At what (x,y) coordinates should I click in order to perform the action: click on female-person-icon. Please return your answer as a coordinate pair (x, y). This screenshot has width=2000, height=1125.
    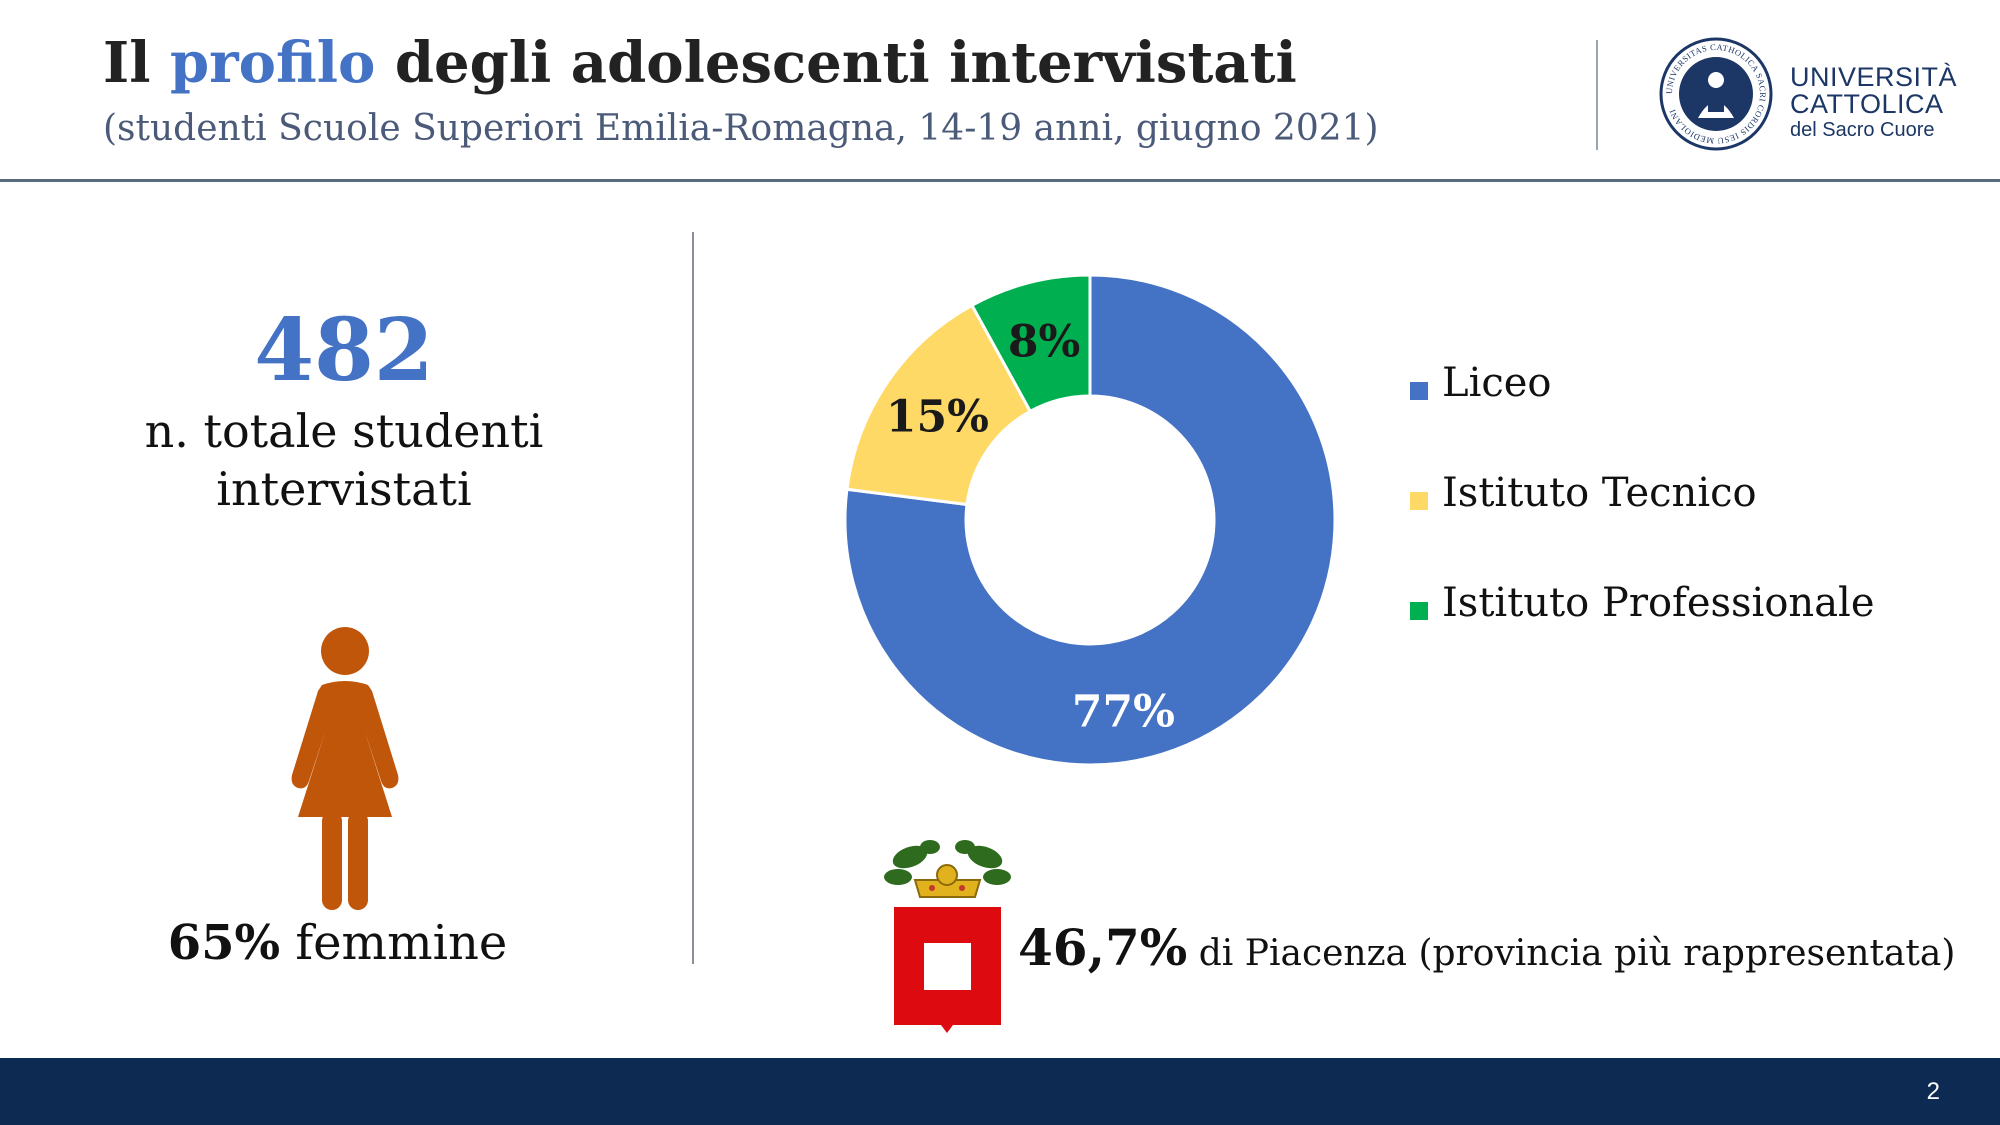
    Looking at the image, I should click on (345, 768).